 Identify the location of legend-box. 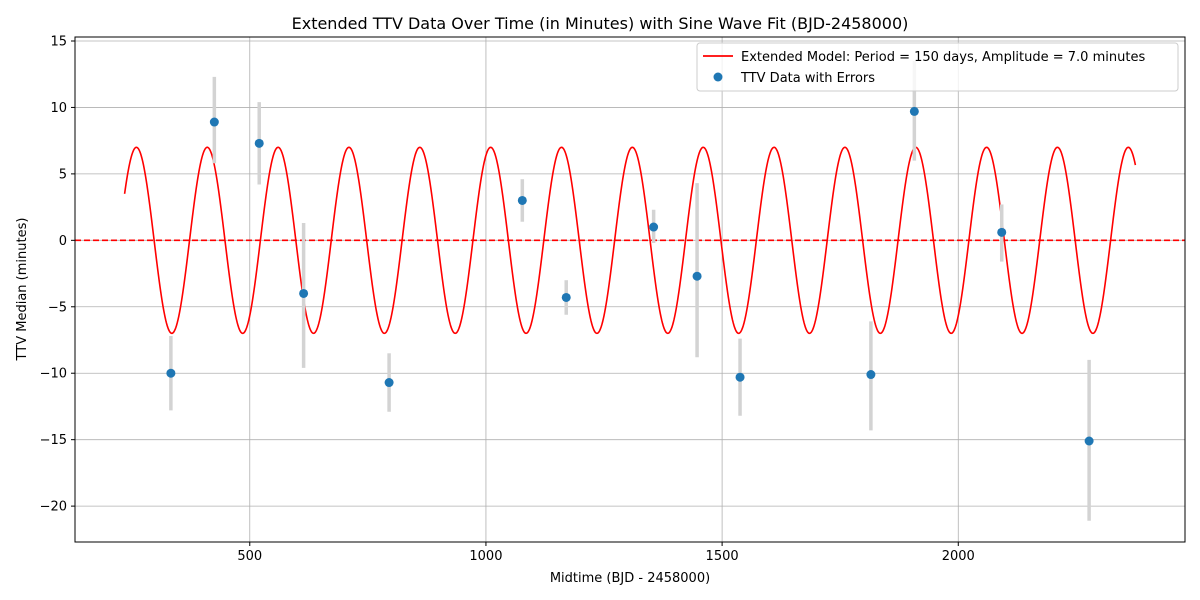
(937, 67).